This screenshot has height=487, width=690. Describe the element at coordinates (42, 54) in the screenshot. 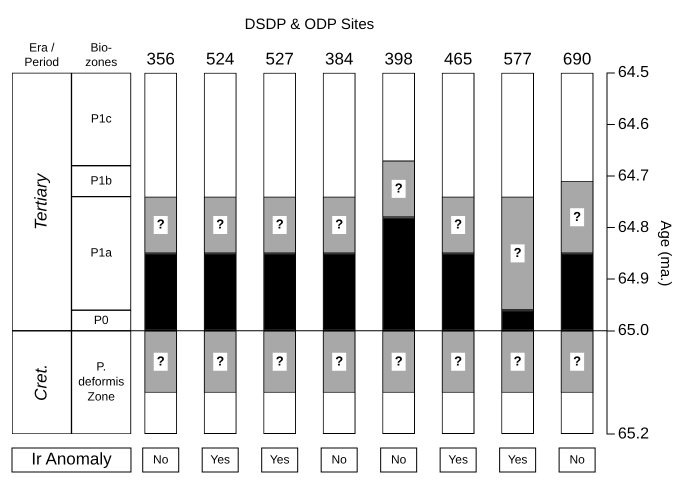

I see `x-tick-label: Era / Period` at that location.